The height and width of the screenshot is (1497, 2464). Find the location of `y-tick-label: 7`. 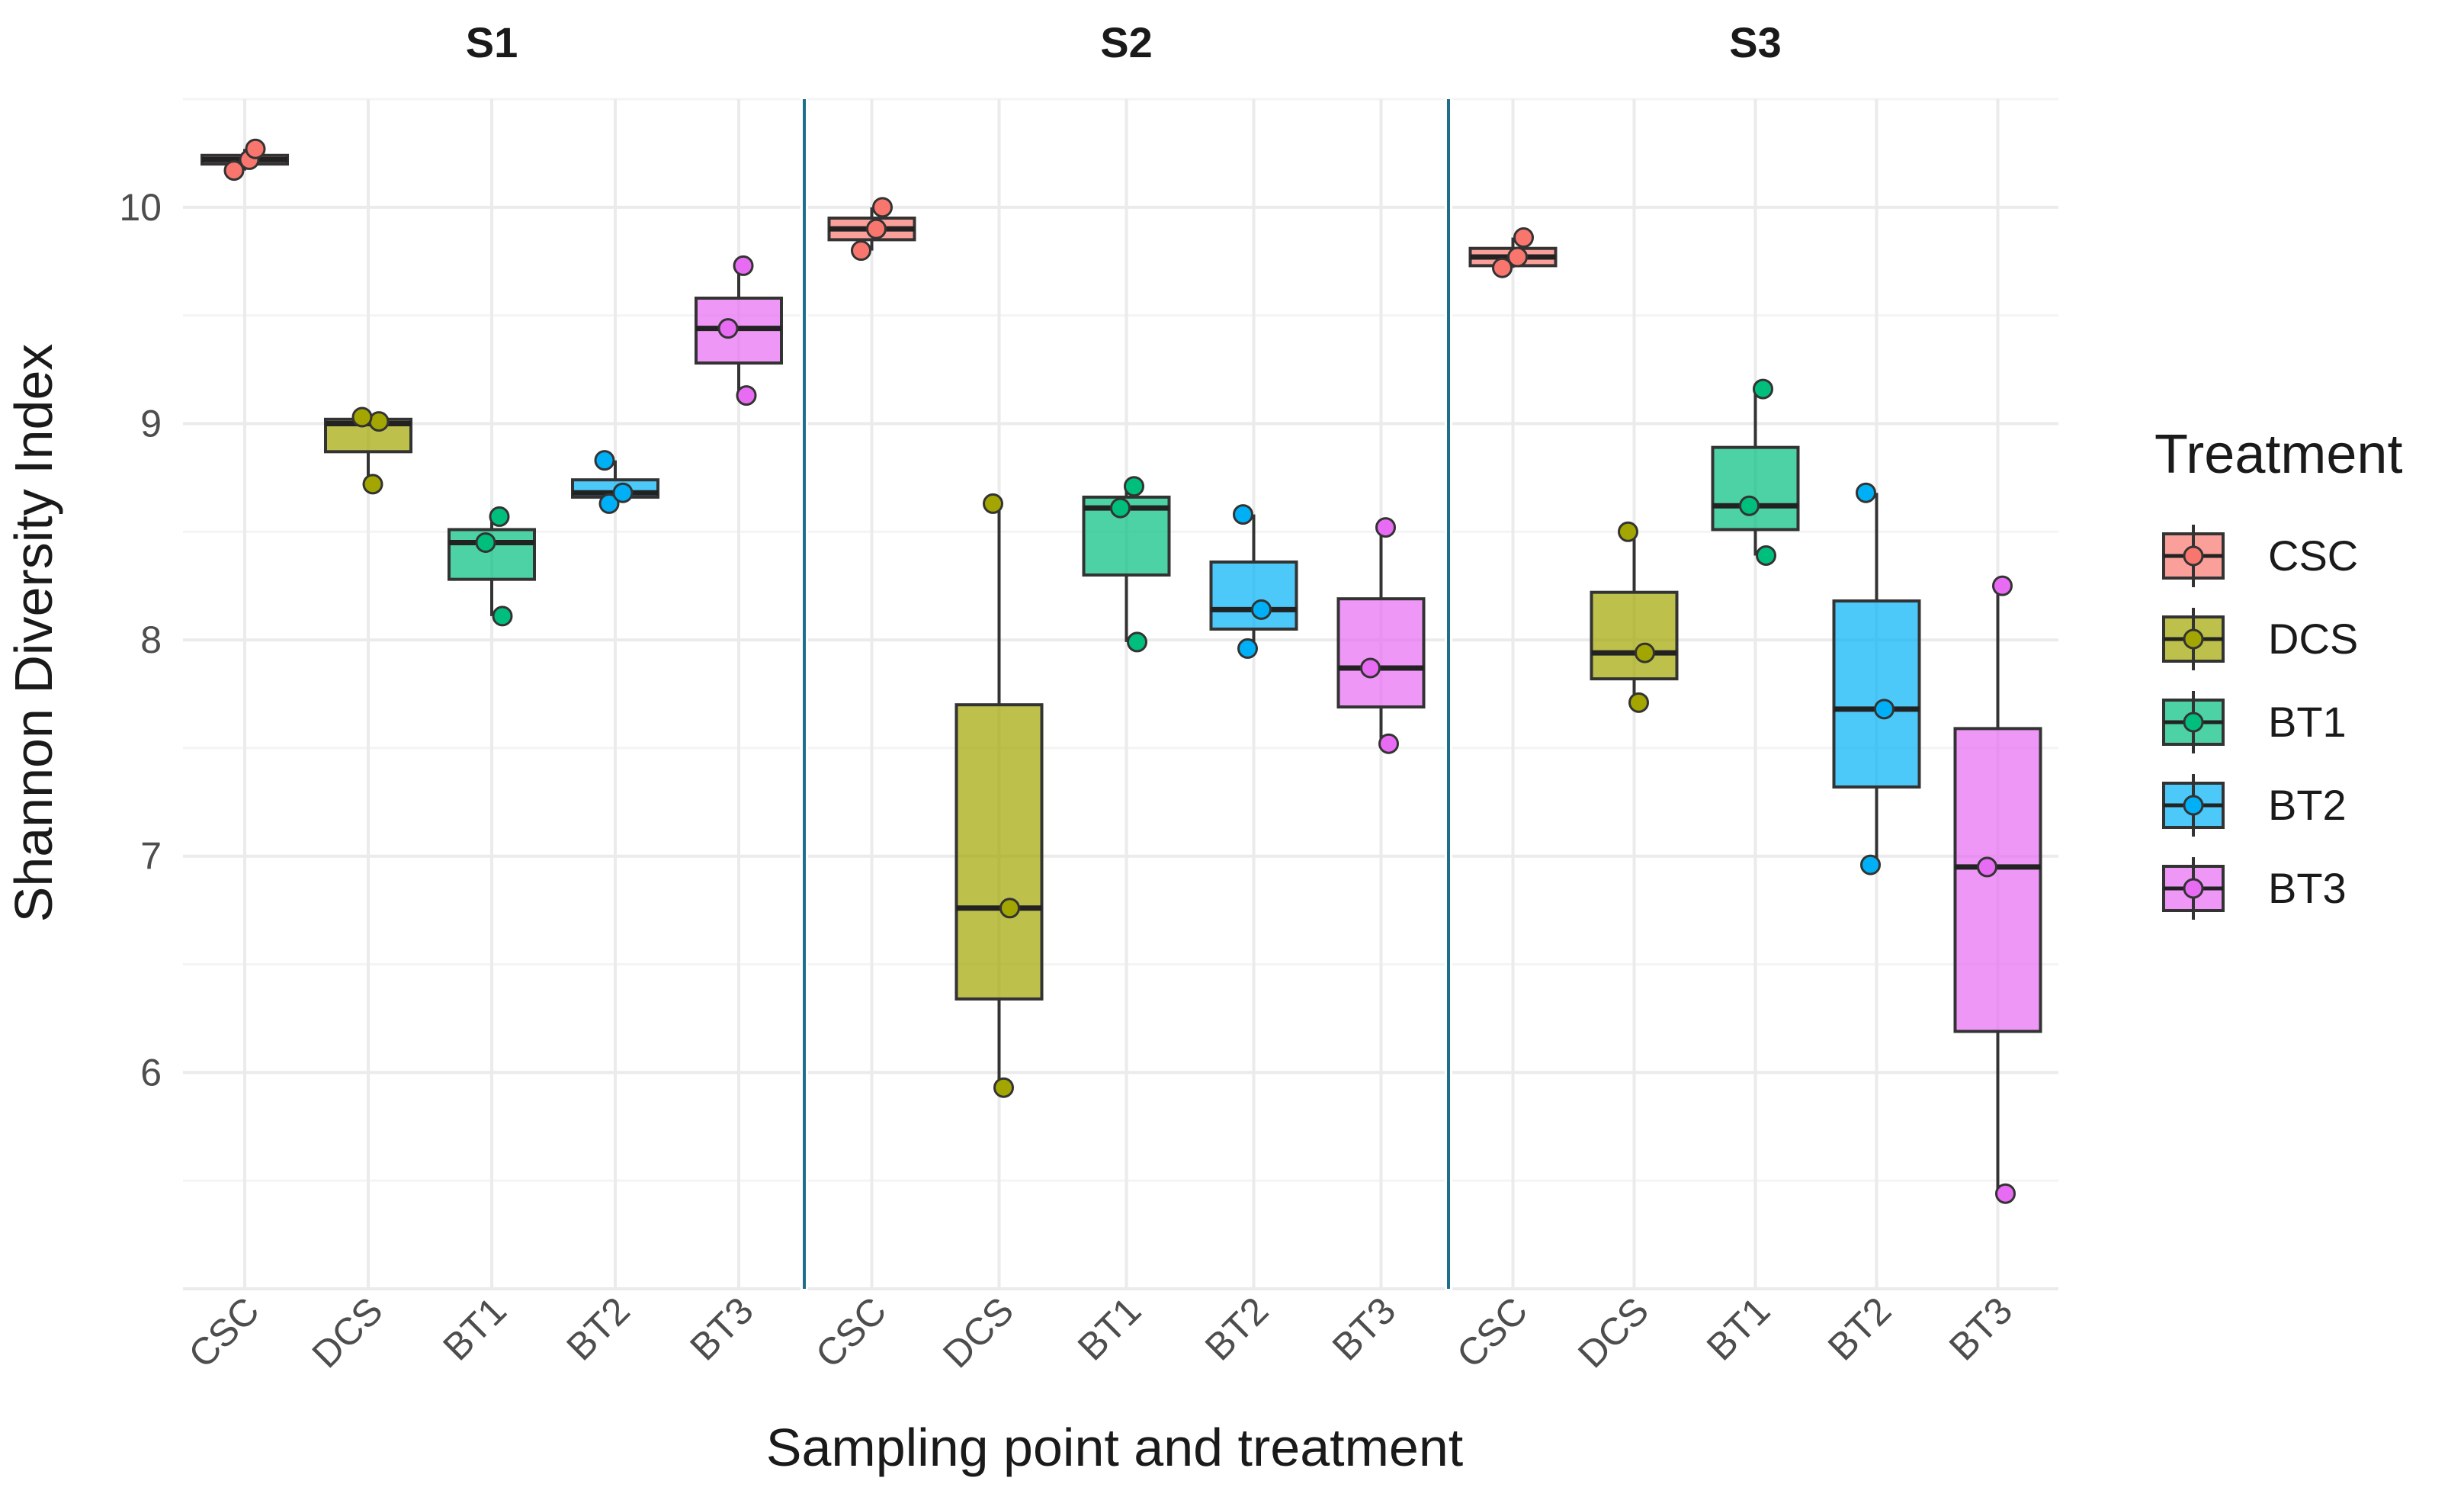

y-tick-label: 7 is located at coordinates (151, 857).